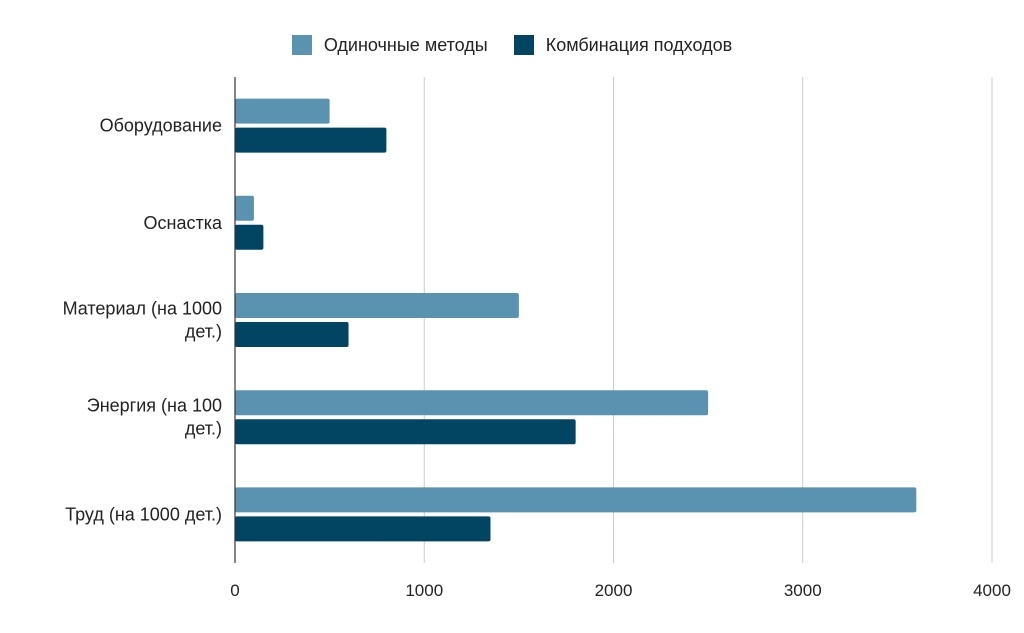  I want to click on x-tick-label-3000: 3000, so click(803, 590).